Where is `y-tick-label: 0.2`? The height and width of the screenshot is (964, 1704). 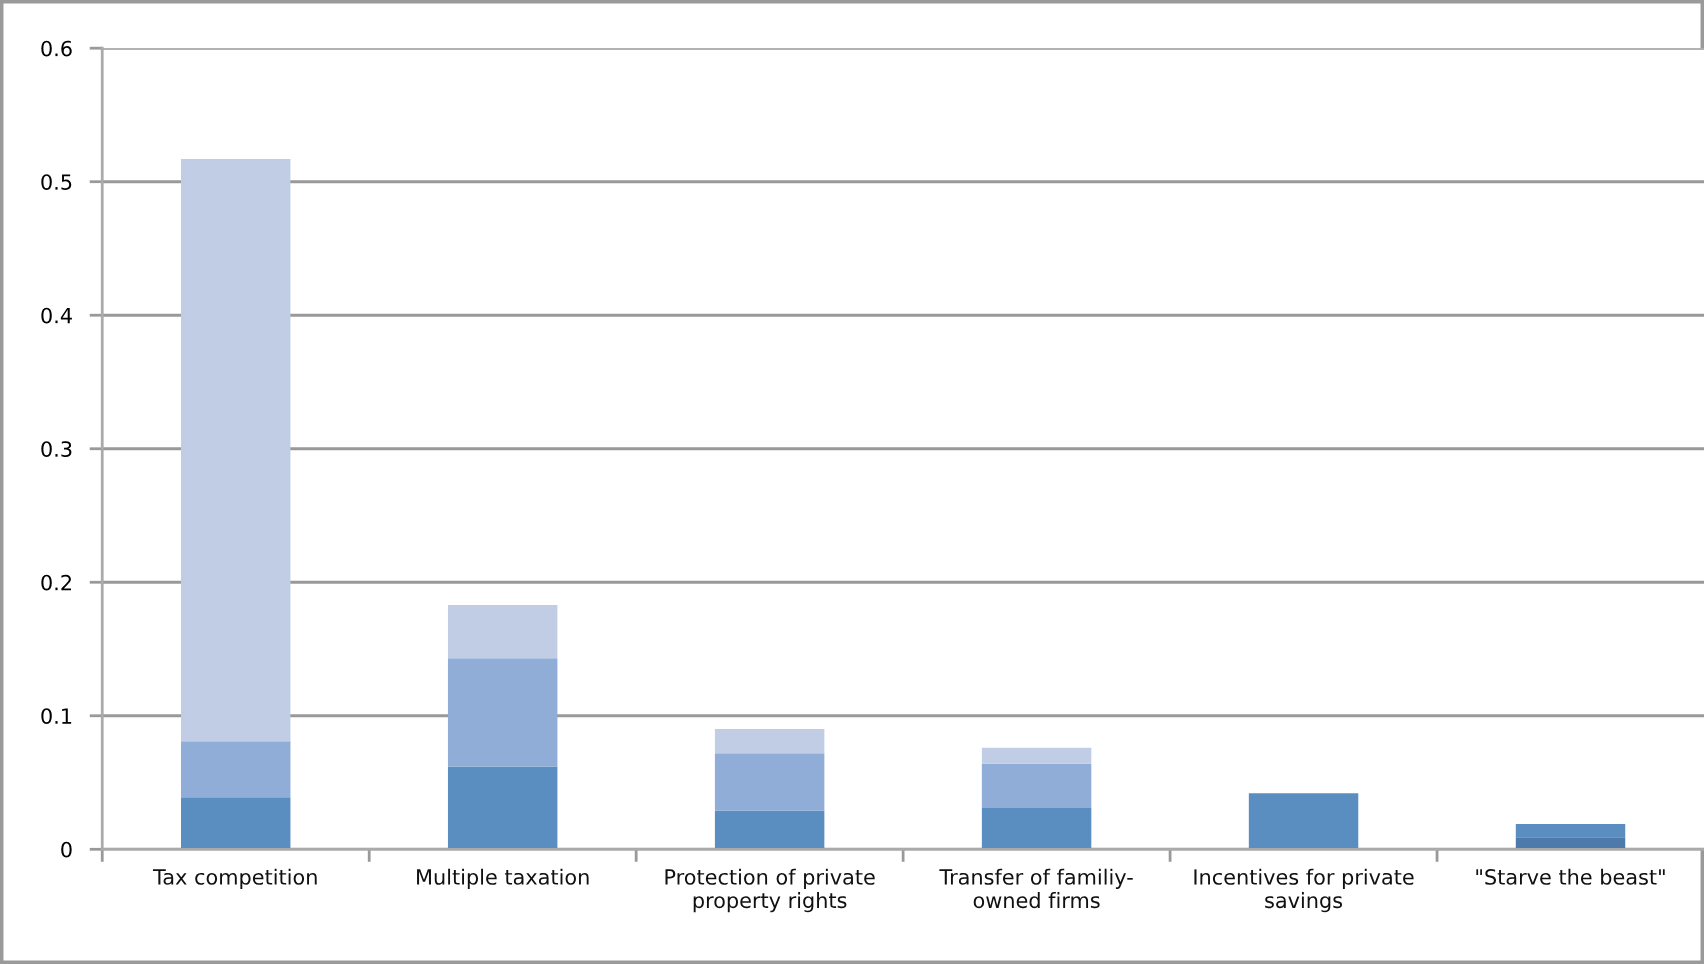 y-tick-label: 0.2 is located at coordinates (56, 582).